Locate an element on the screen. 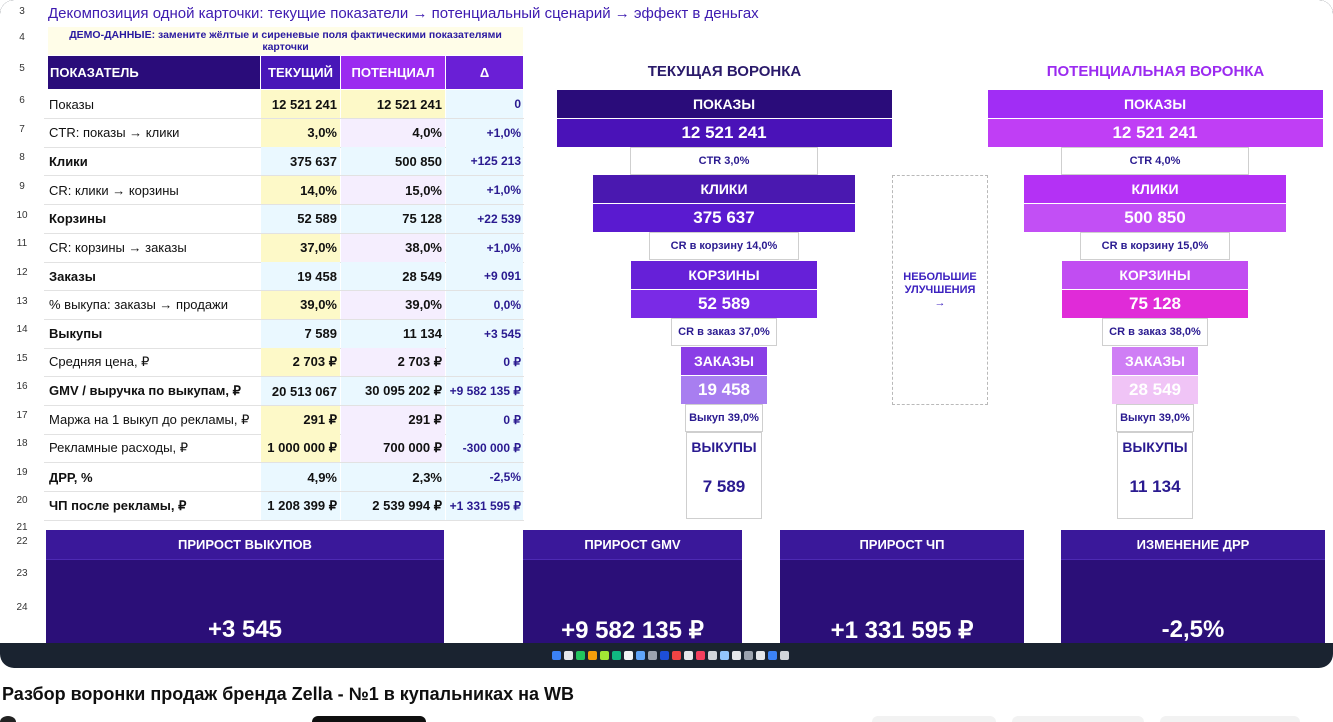 This screenshot has width=1333, height=722. table-cell-delta: +9 091 is located at coordinates (484, 276).